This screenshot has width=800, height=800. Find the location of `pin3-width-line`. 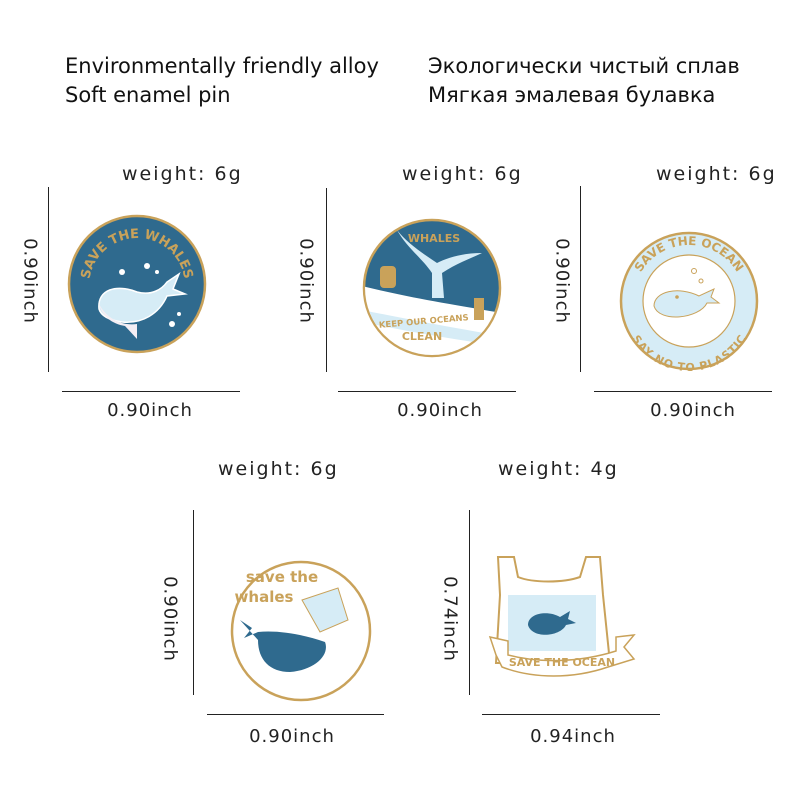

pin3-width-line is located at coordinates (683, 391).